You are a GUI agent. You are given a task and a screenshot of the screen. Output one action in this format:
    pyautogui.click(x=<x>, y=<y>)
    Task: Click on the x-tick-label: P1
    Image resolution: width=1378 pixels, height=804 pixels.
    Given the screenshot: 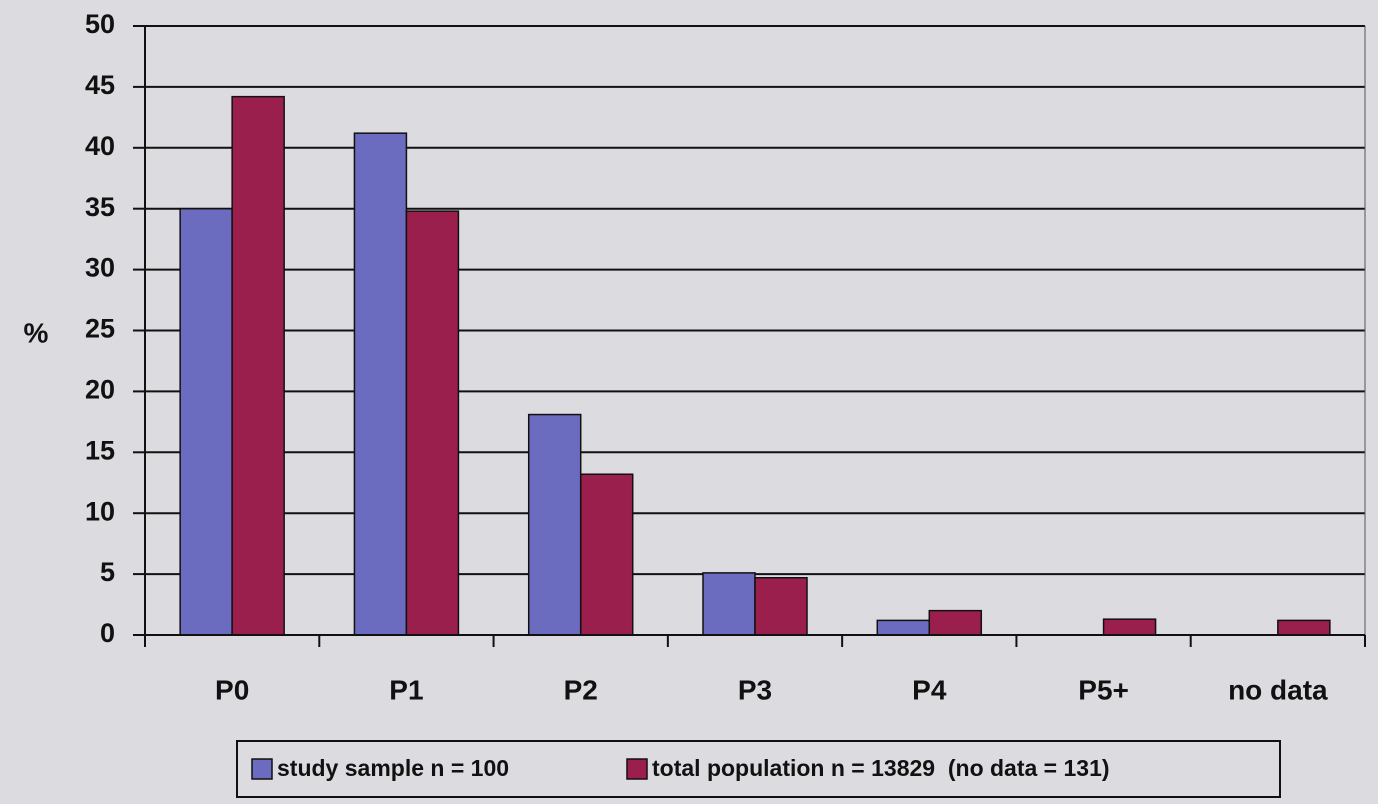 What is the action you would take?
    pyautogui.click(x=406, y=689)
    